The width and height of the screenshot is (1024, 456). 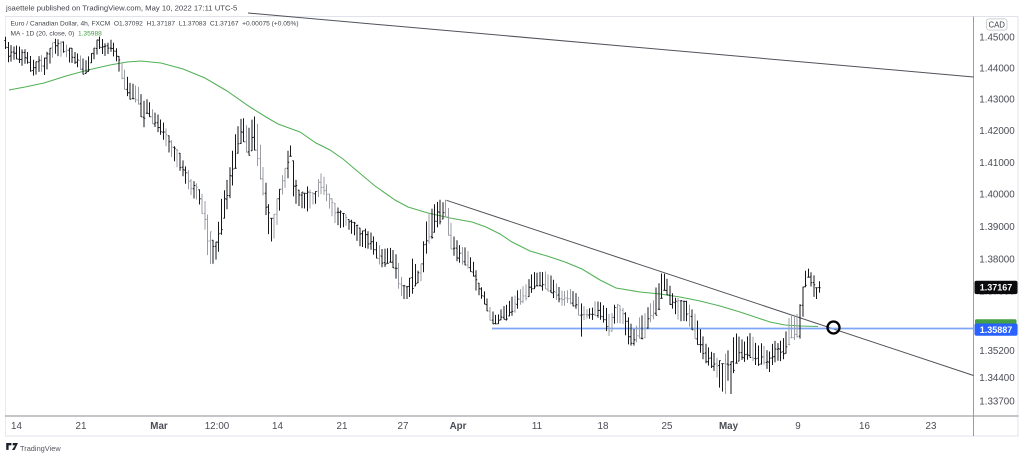 What do you see at coordinates (997, 100) in the screenshot?
I see `svg-text: 1.43000` at bounding box center [997, 100].